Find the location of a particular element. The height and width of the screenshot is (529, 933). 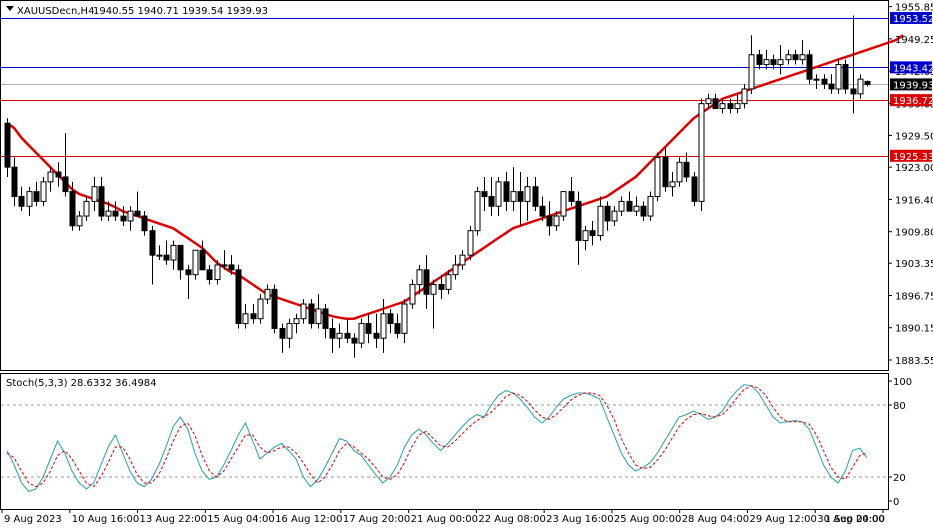

time-tick-label: 1 Sep 04:00 is located at coordinates (855, 519).